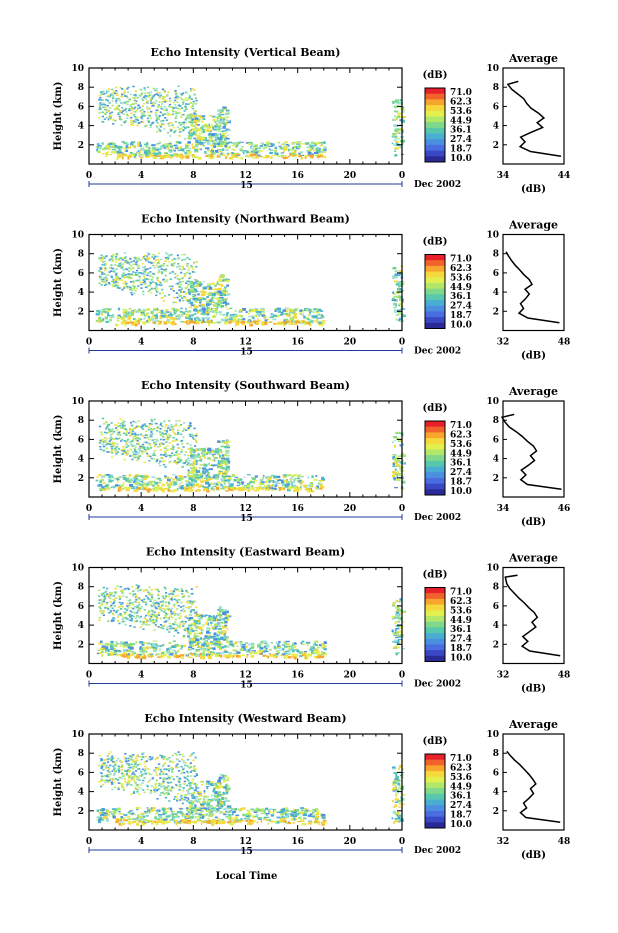  What do you see at coordinates (533, 283) in the screenshot?
I see `average-frame` at bounding box center [533, 283].